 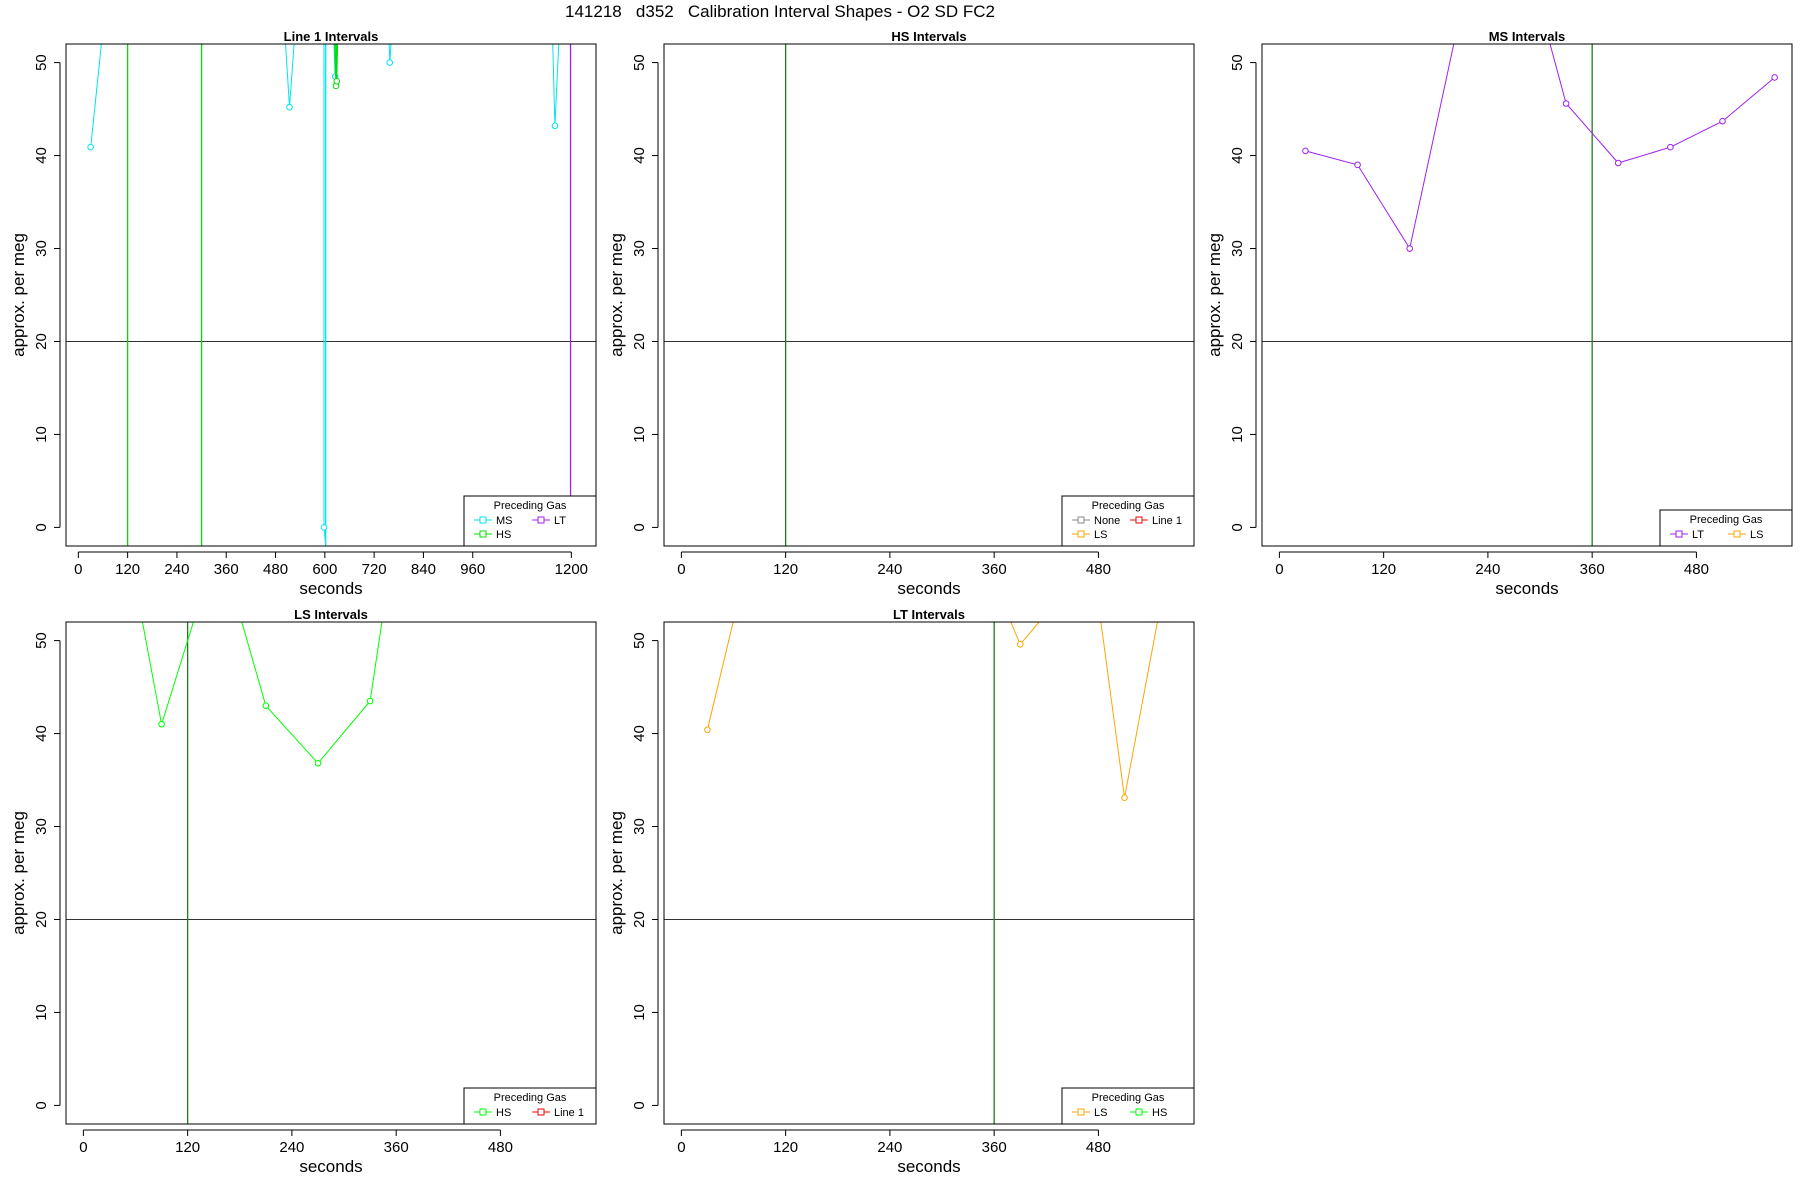 I want to click on legend: Preceding Gas LS HS, so click(x=1128, y=1106).